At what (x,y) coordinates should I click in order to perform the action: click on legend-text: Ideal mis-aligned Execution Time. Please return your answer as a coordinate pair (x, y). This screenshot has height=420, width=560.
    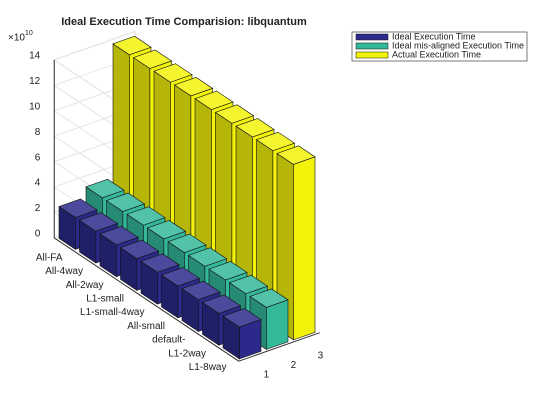
    Looking at the image, I should click on (458, 45).